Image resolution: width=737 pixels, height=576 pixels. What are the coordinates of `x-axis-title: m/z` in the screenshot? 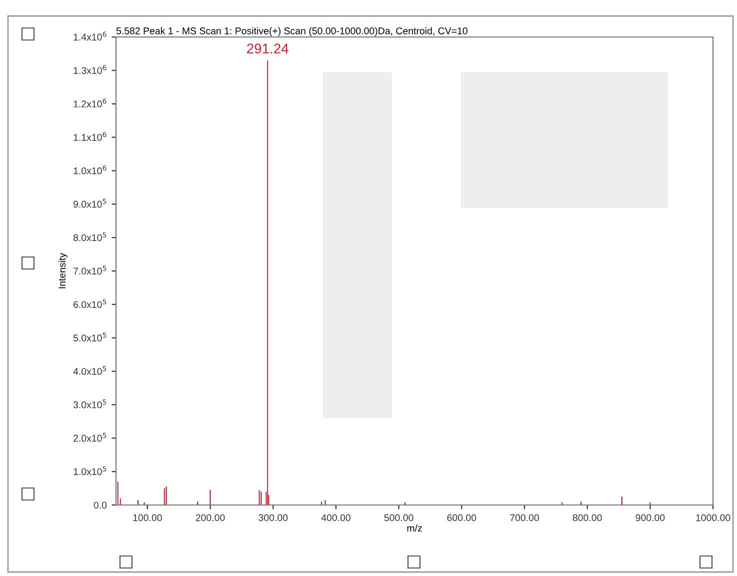 It's located at (414, 528).